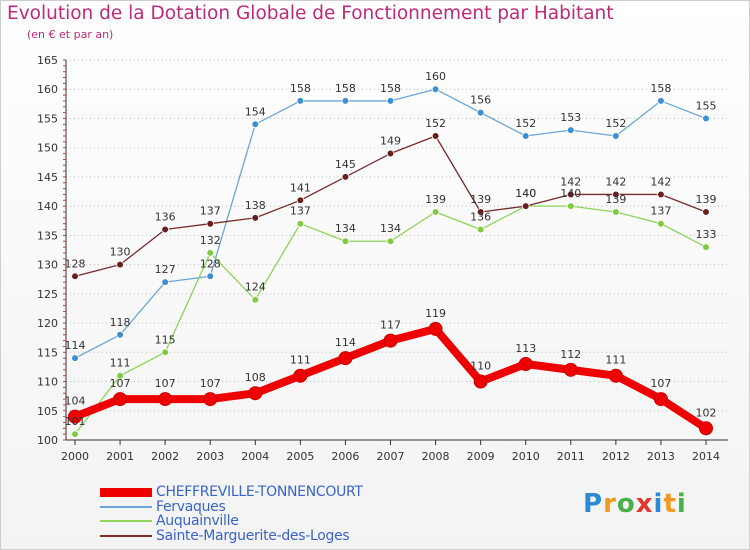 The width and height of the screenshot is (750, 550). I want to click on y-tick-label: 155, so click(47, 118).